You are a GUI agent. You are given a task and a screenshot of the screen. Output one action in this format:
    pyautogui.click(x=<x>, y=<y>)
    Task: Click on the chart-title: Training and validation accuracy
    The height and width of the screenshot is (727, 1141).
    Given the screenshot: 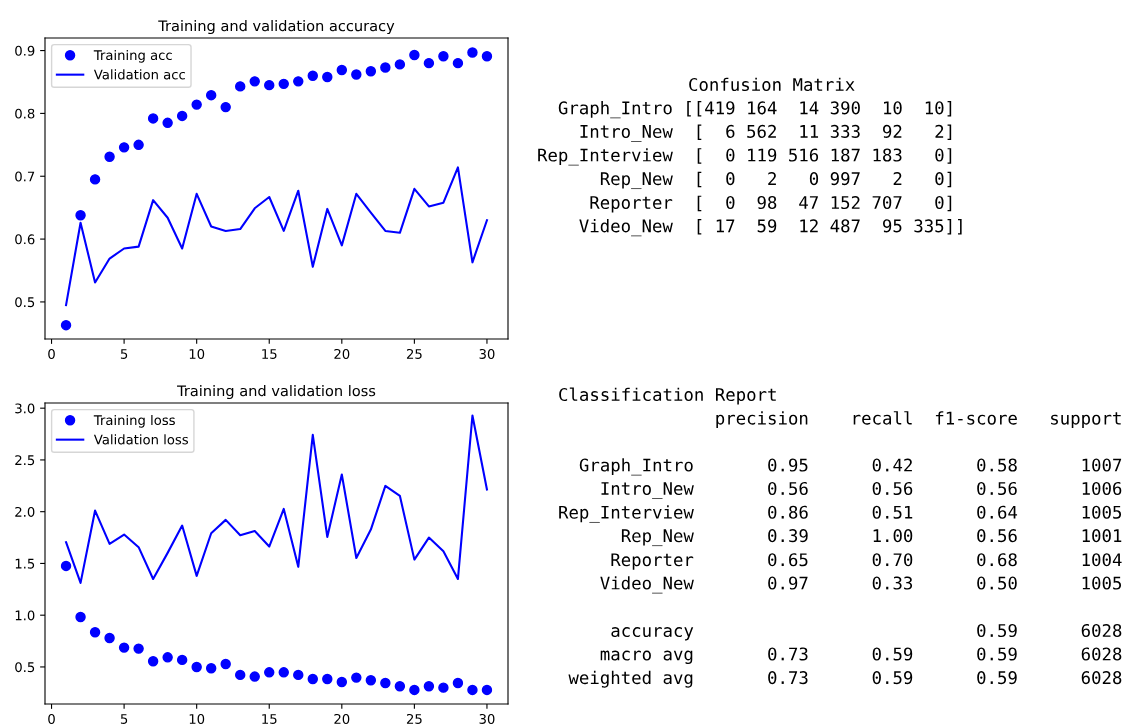 What is the action you would take?
    pyautogui.click(x=276, y=27)
    